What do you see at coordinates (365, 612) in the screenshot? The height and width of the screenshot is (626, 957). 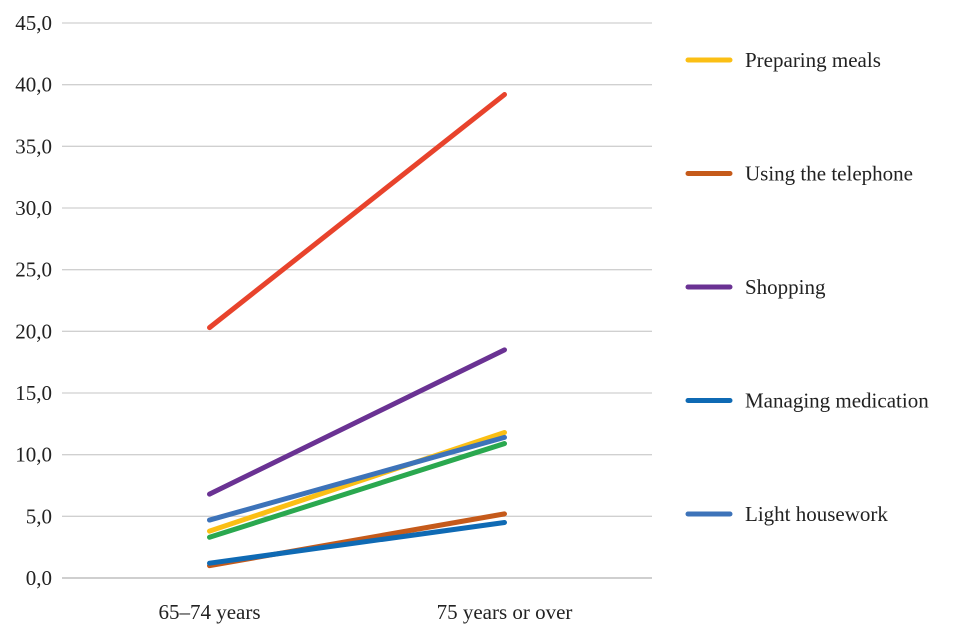 I see `x-axis-ticks: 65–74 years 75 years or over` at bounding box center [365, 612].